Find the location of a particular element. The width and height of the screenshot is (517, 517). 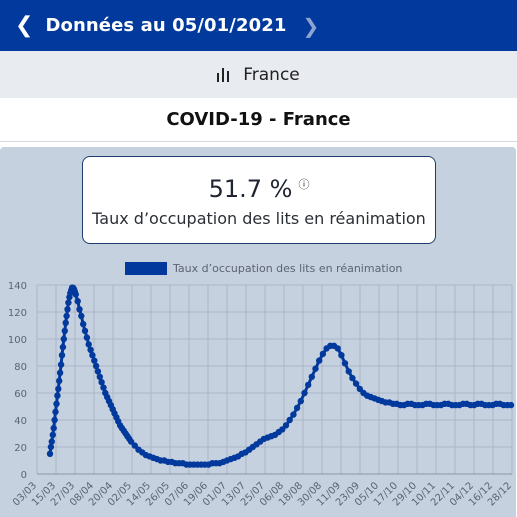

y-tick-label: 80 is located at coordinates (20, 367).